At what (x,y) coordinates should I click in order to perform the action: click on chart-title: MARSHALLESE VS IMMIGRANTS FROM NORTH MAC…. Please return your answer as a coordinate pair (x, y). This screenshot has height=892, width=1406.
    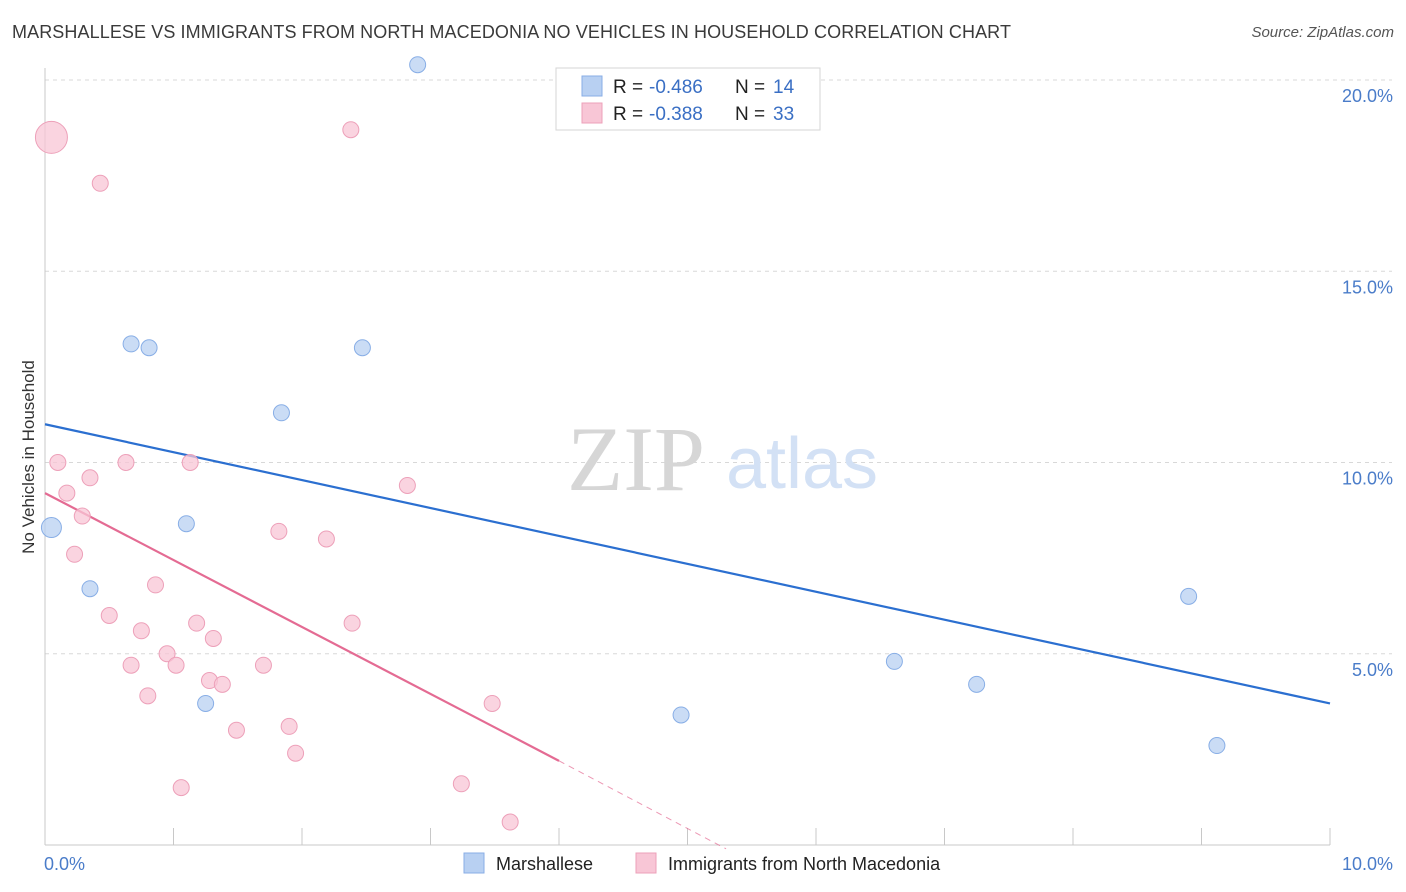
    Looking at the image, I should click on (512, 32).